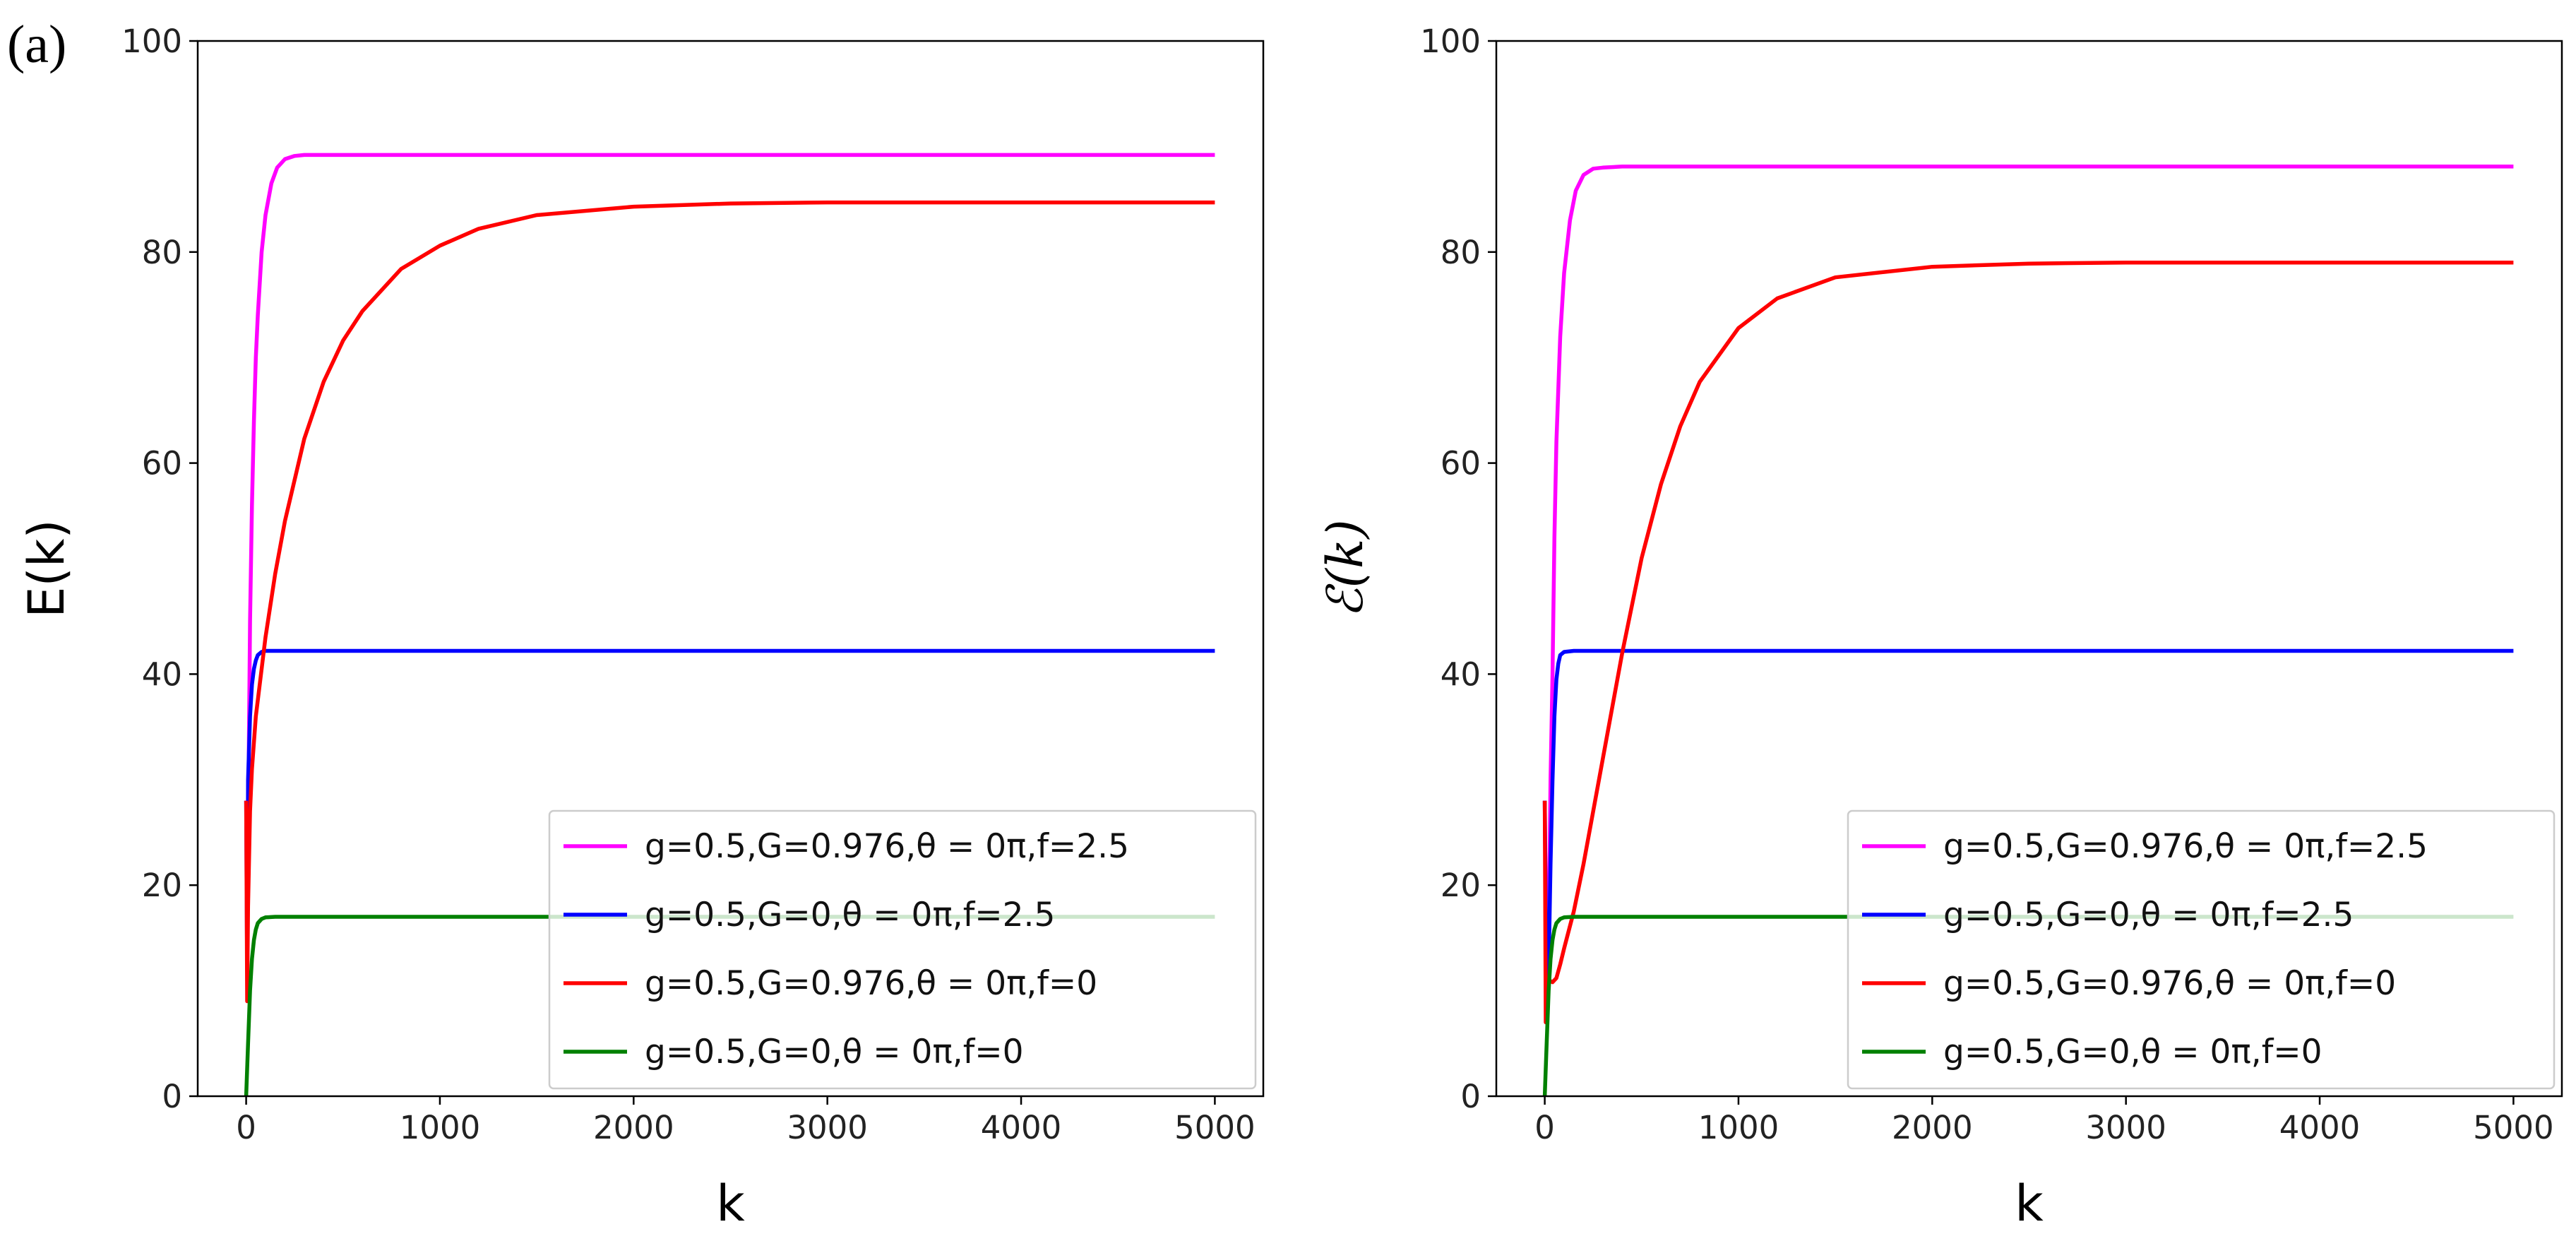 The image size is (2576, 1241). I want to click on y-axis-label: E(k), so click(47, 568).